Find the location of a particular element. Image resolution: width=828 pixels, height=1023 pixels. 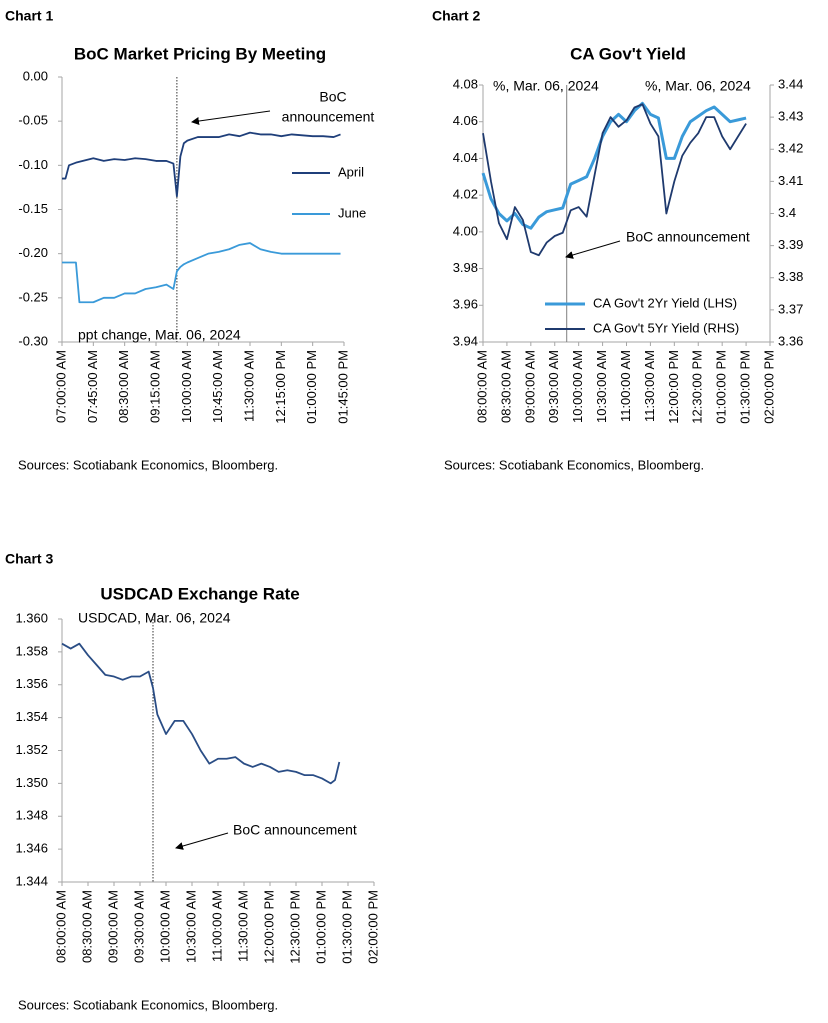

x-tick-label: 10:45:00 AM is located at coordinates (217, 386).